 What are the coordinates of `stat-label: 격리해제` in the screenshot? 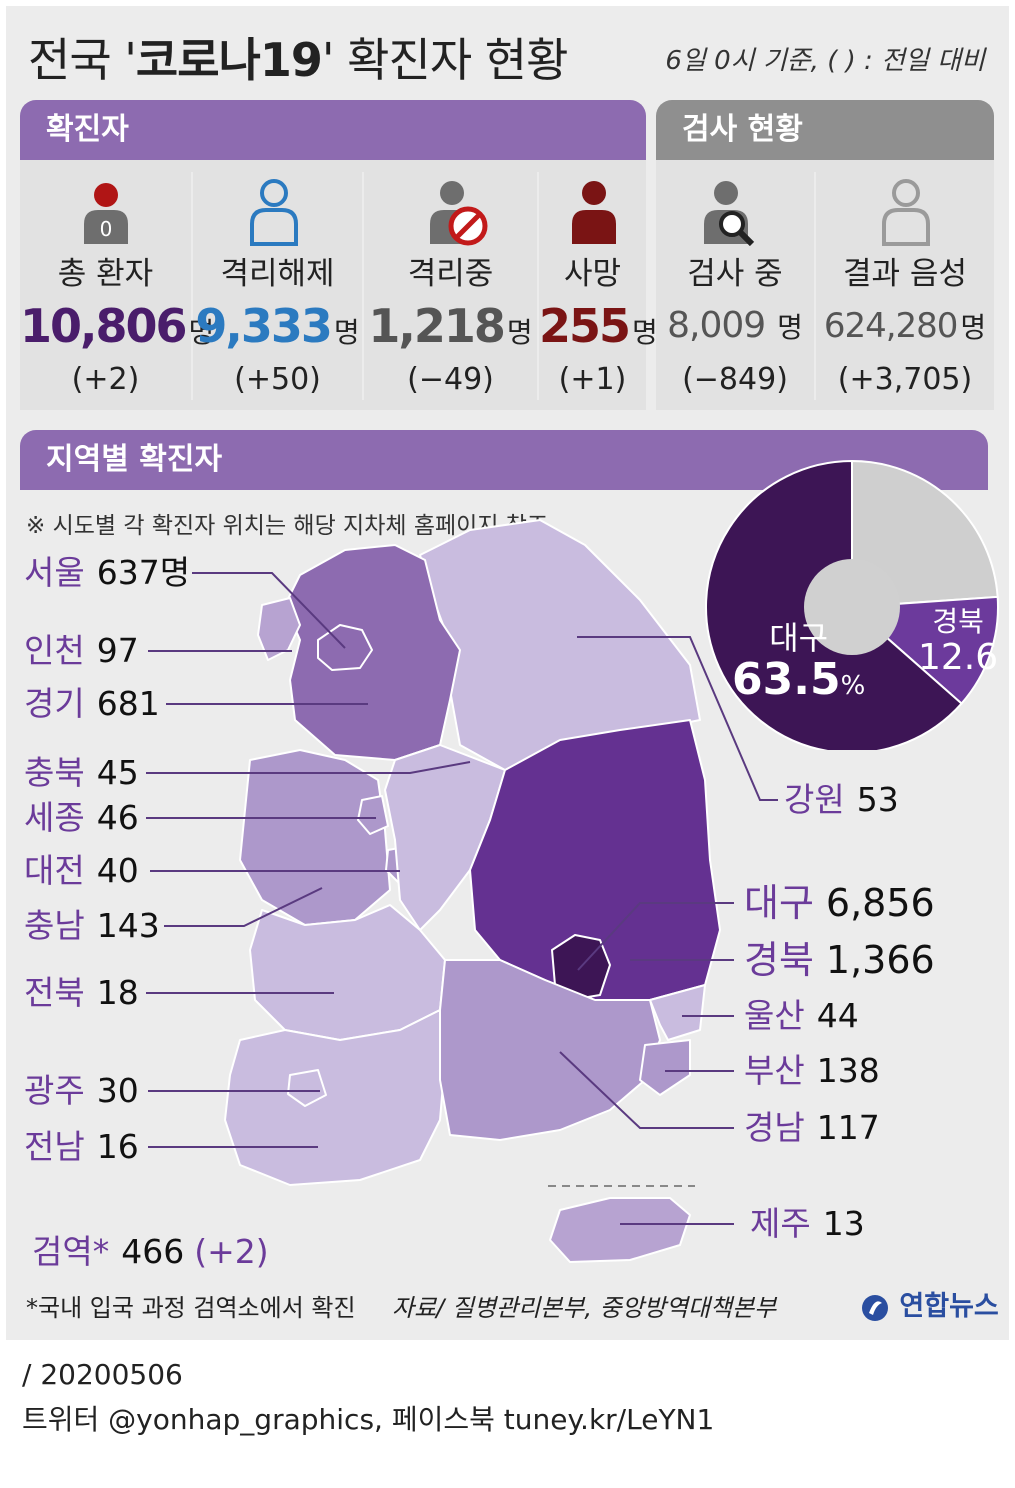 It's located at (277, 274).